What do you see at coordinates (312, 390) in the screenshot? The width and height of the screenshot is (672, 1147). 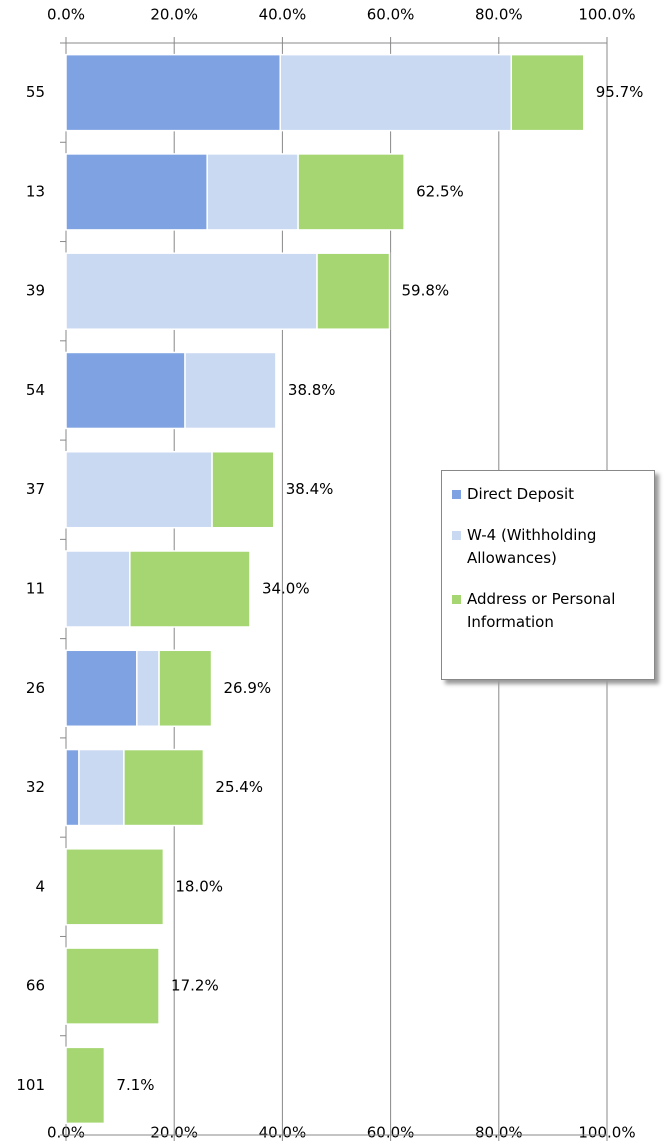 I see `total-label: 38.8%` at bounding box center [312, 390].